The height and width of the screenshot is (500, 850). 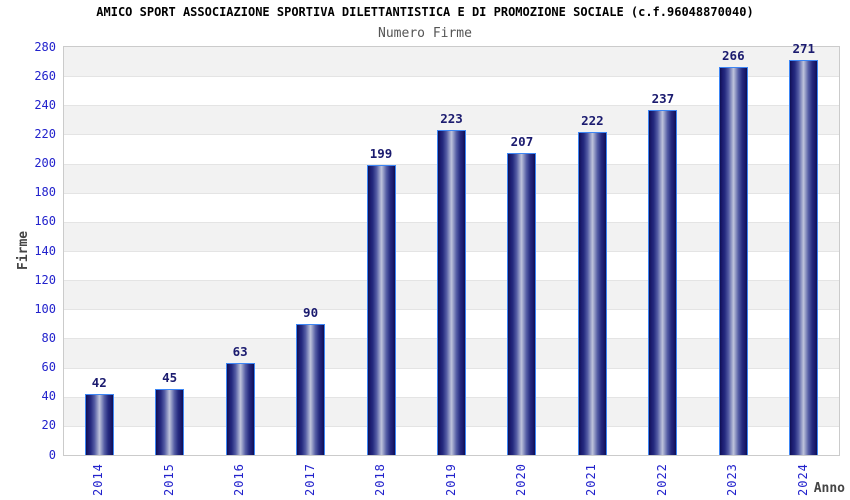 What do you see at coordinates (45, 250) in the screenshot?
I see `y-tick-label: 140` at bounding box center [45, 250].